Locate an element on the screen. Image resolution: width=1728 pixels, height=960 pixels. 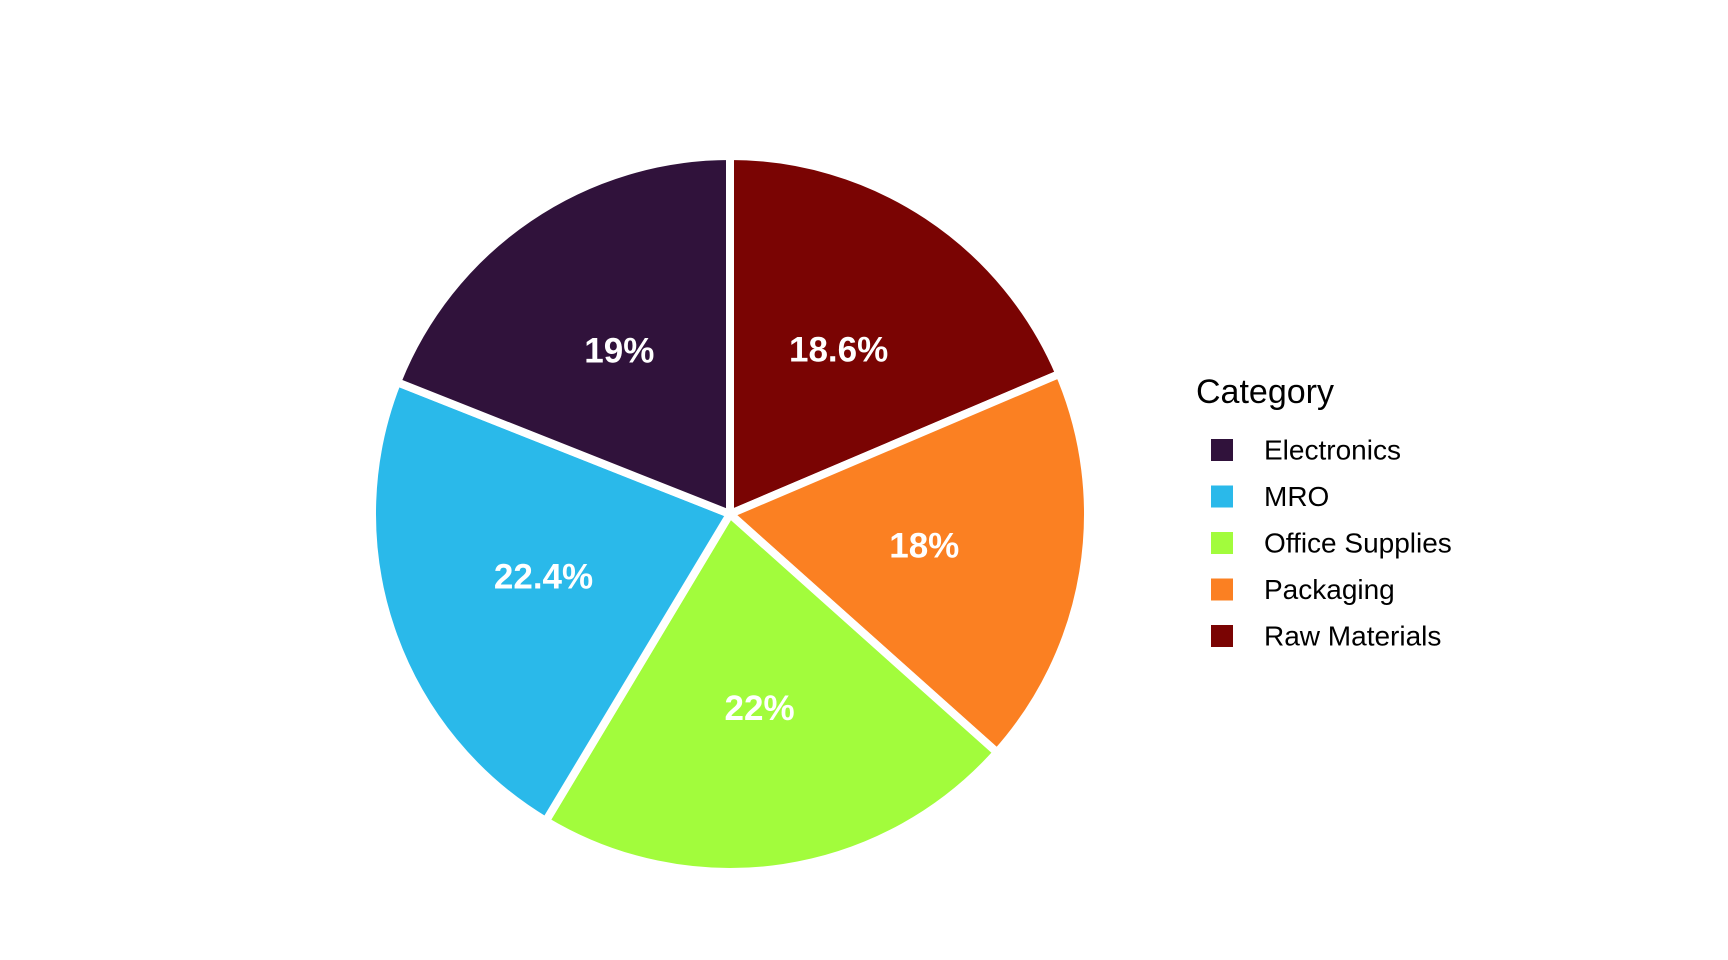
legend-item-raw-materials: Raw Materials is located at coordinates (1326, 636).